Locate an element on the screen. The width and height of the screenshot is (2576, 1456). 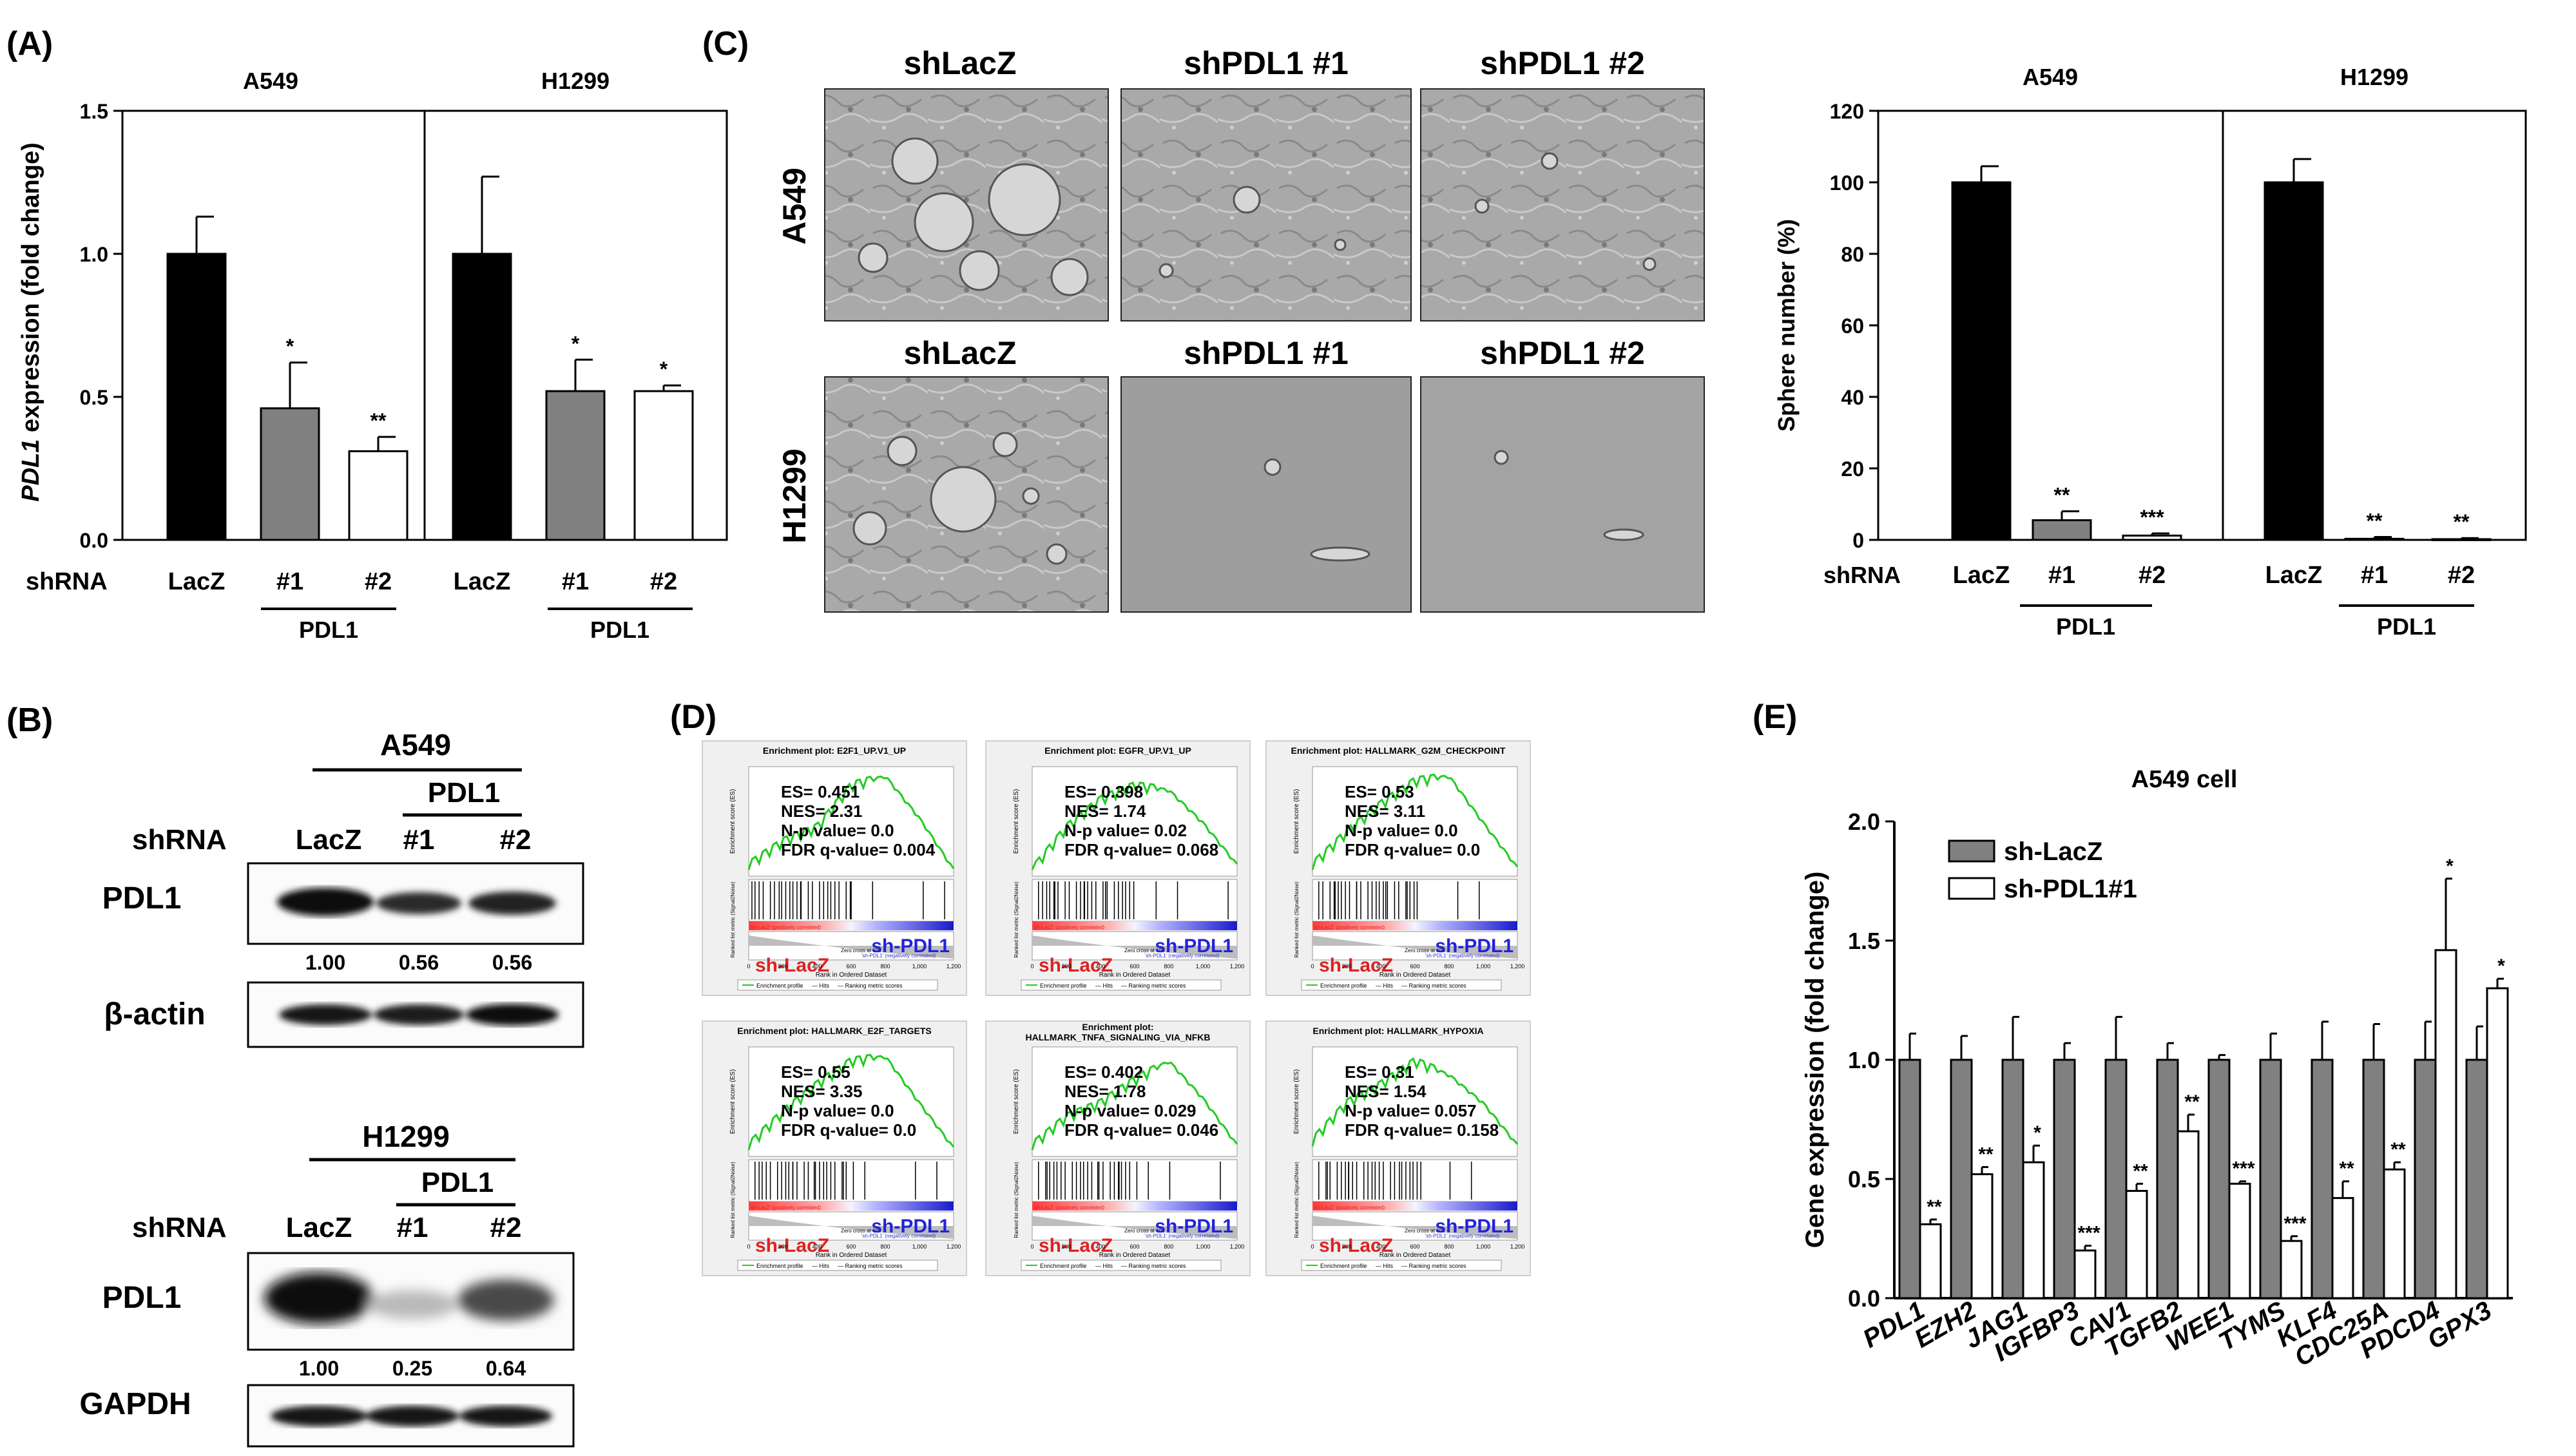
d-legend-box is located at coordinates (838, 1266).